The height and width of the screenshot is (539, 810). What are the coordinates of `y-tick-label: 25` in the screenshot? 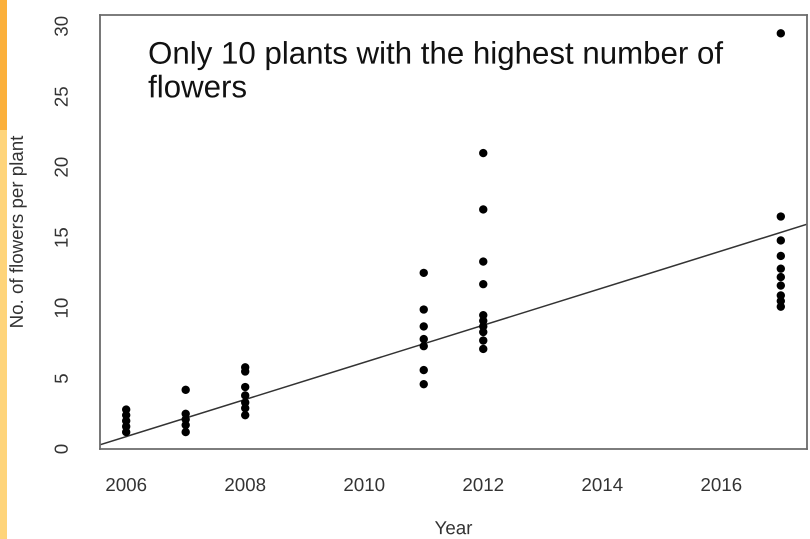 It's located at (61, 96).